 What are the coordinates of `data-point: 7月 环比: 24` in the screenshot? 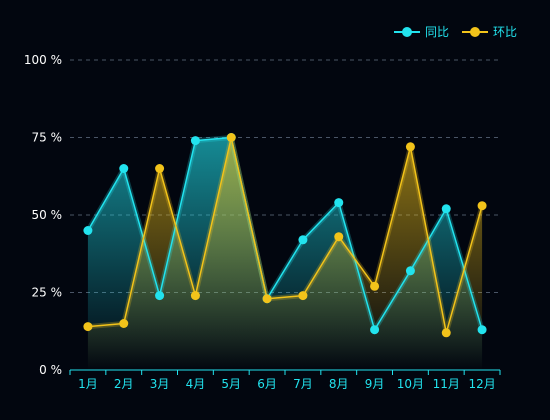 It's located at (303, 296).